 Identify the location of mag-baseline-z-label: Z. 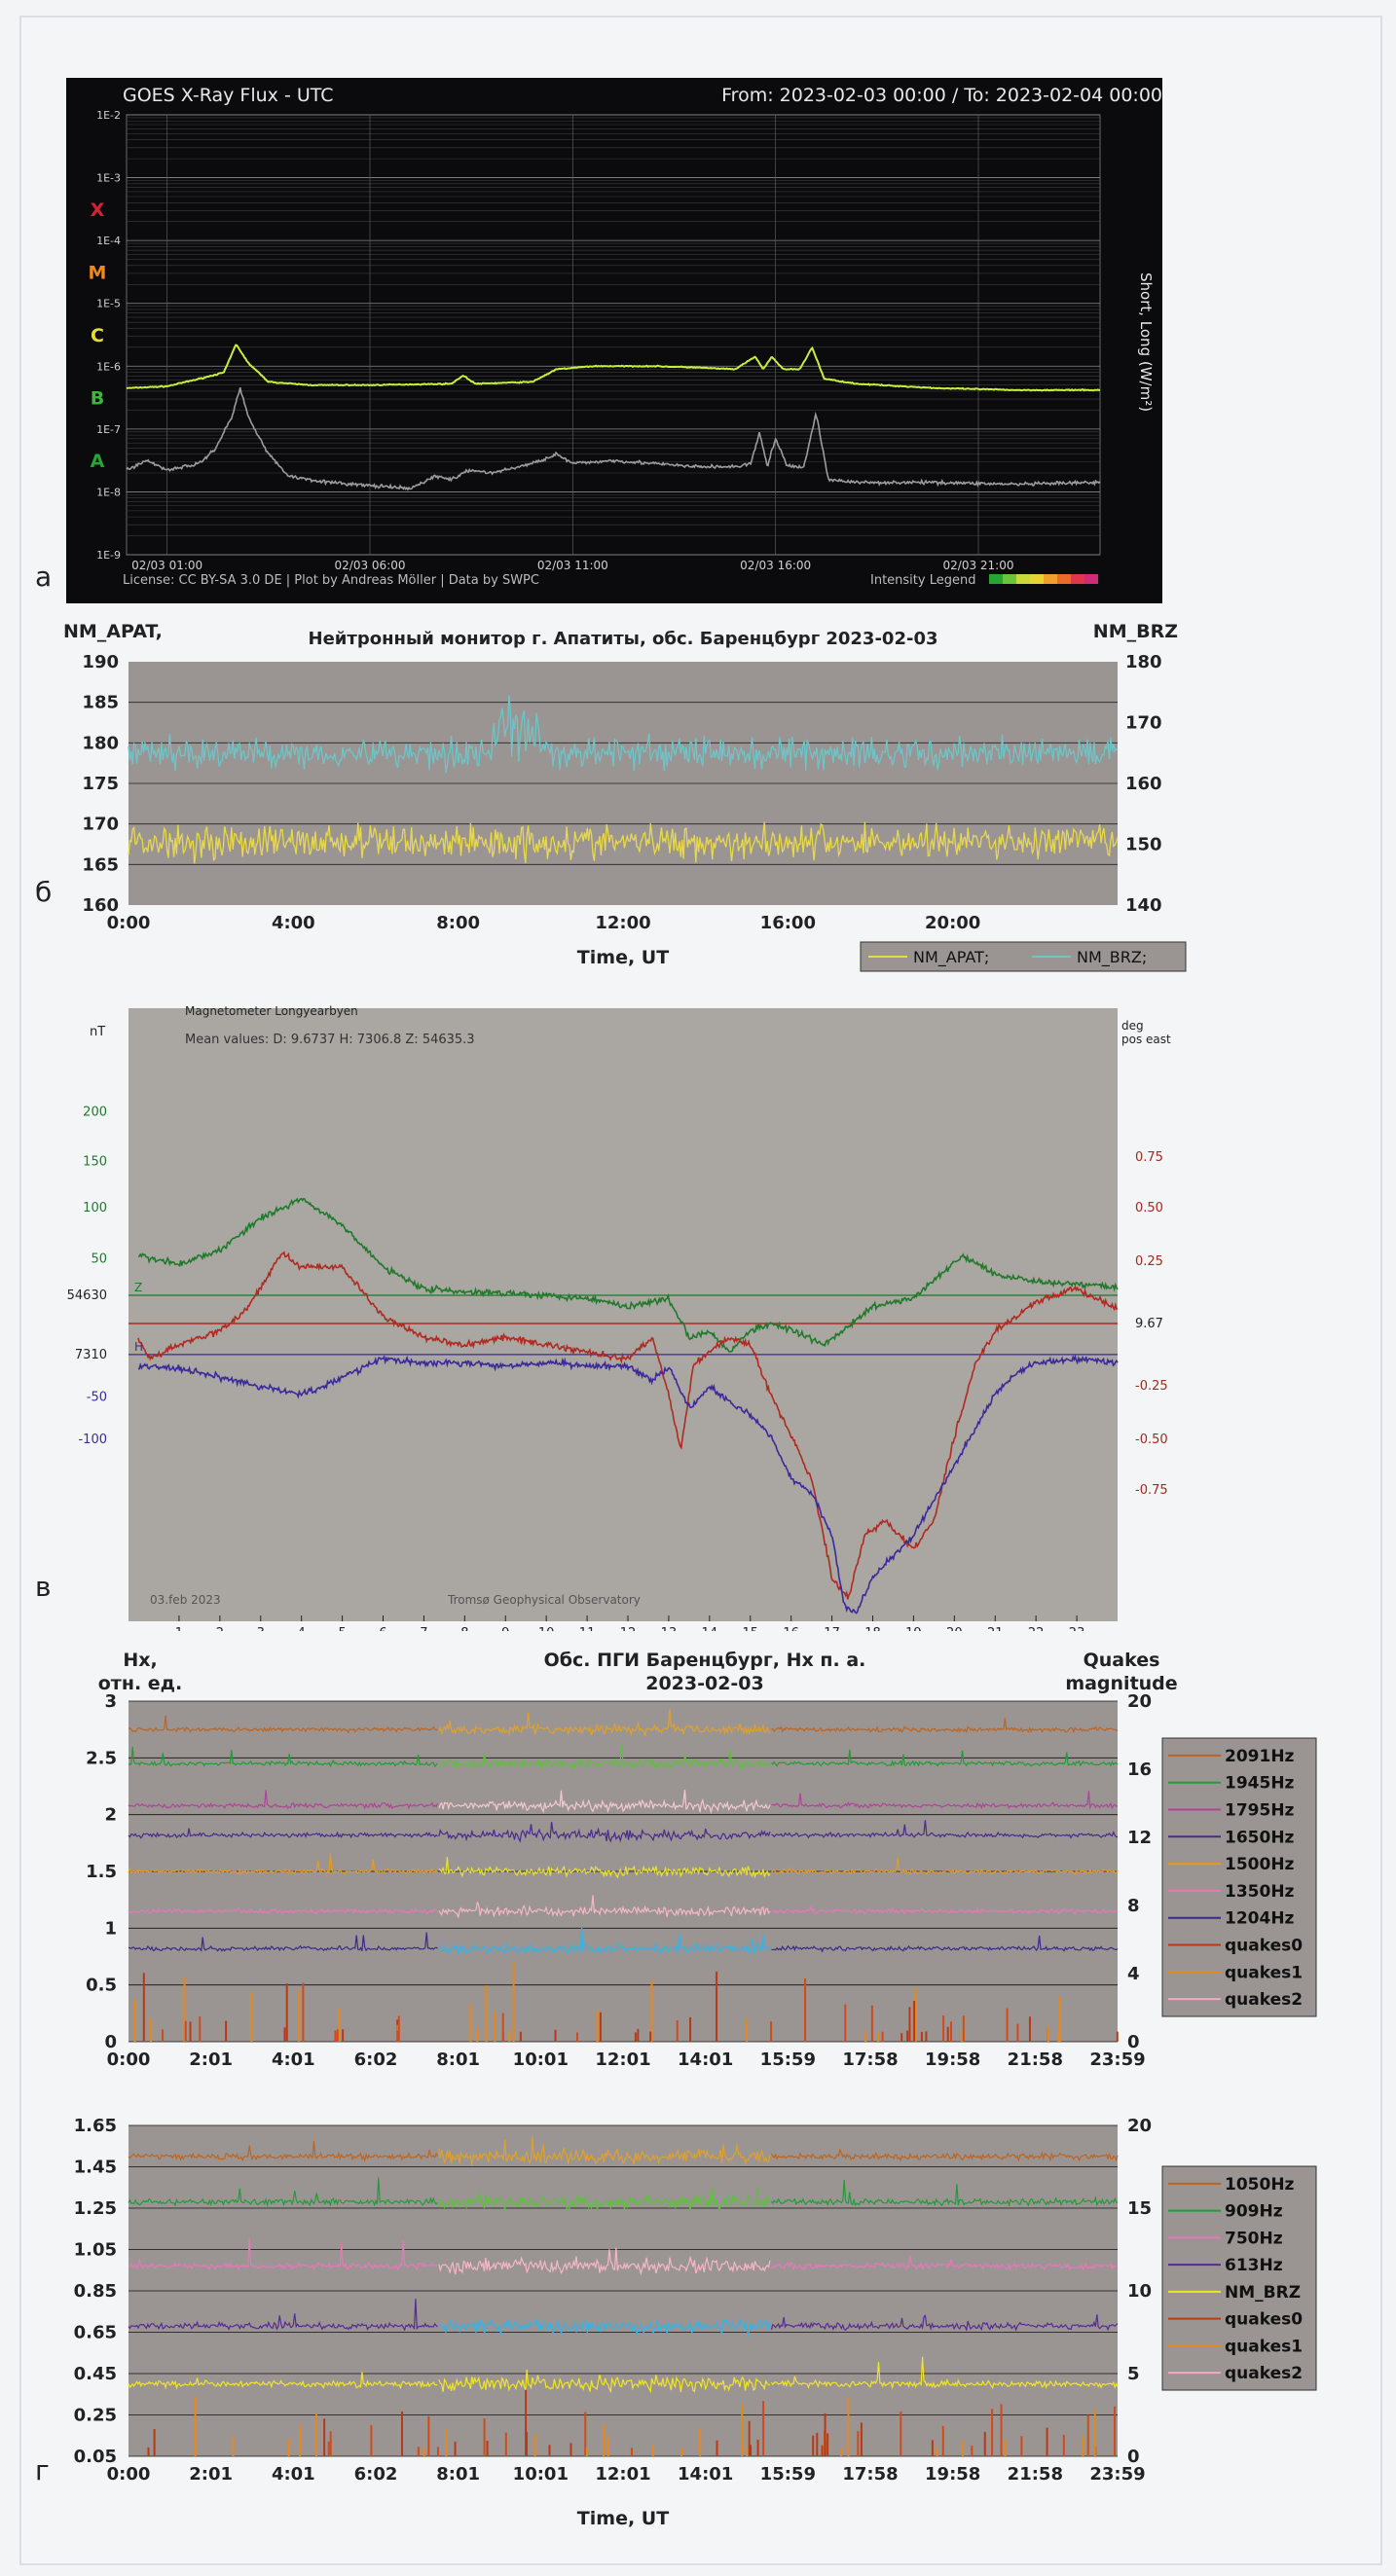
(138, 1287).